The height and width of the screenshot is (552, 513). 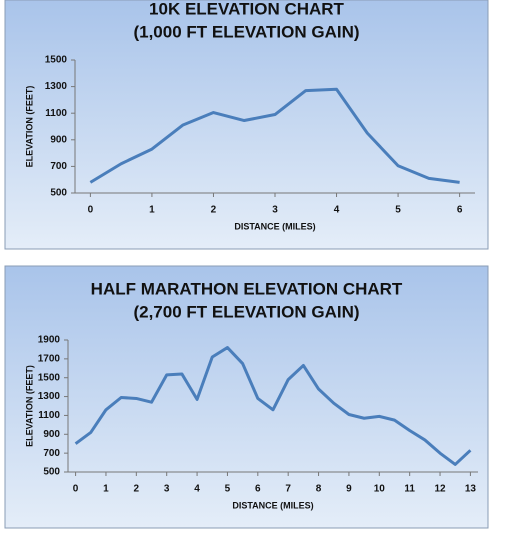 I want to click on x-tick-label: 7, so click(x=288, y=489).